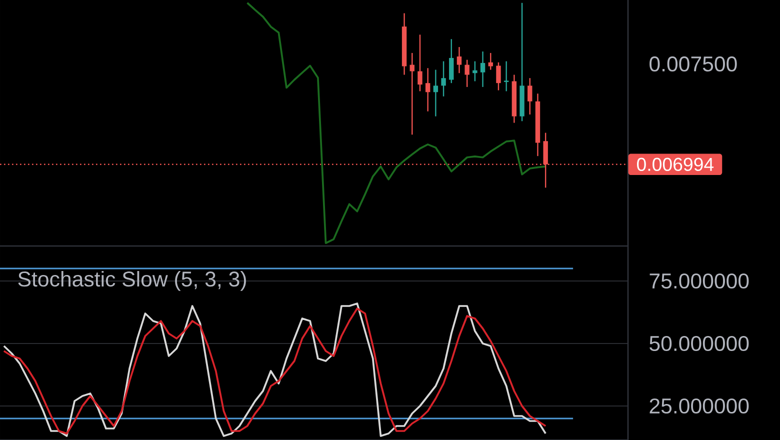 This screenshot has height=440, width=780. What do you see at coordinates (675, 165) in the screenshot?
I see `text: 0.006994` at bounding box center [675, 165].